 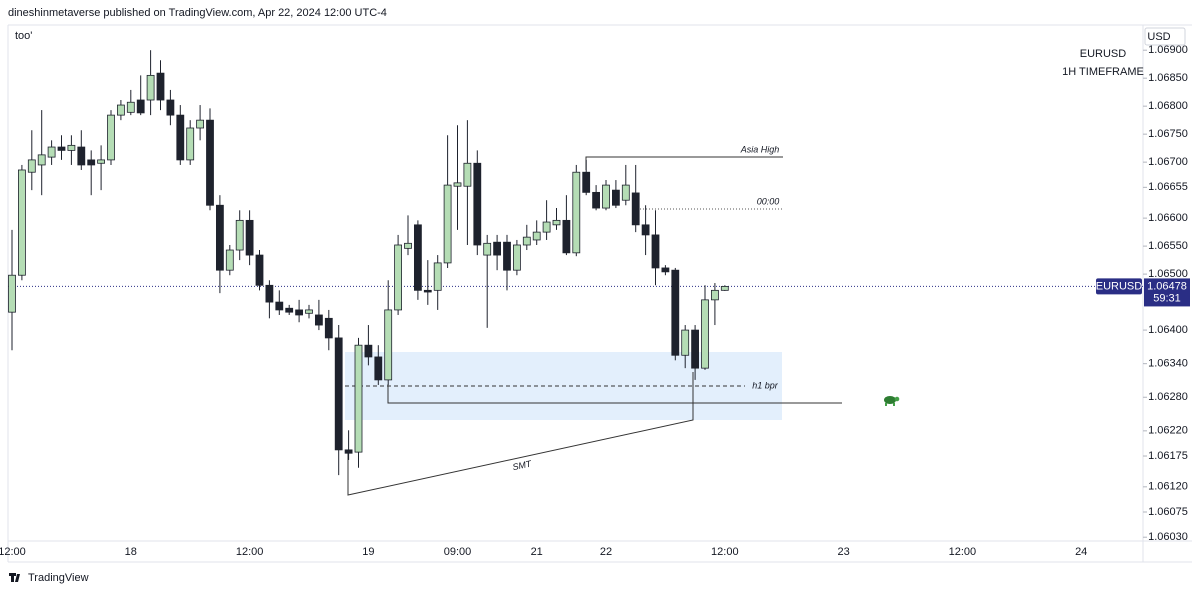 What do you see at coordinates (1168, 162) in the screenshot?
I see `y-tick-label: 1.06700` at bounding box center [1168, 162].